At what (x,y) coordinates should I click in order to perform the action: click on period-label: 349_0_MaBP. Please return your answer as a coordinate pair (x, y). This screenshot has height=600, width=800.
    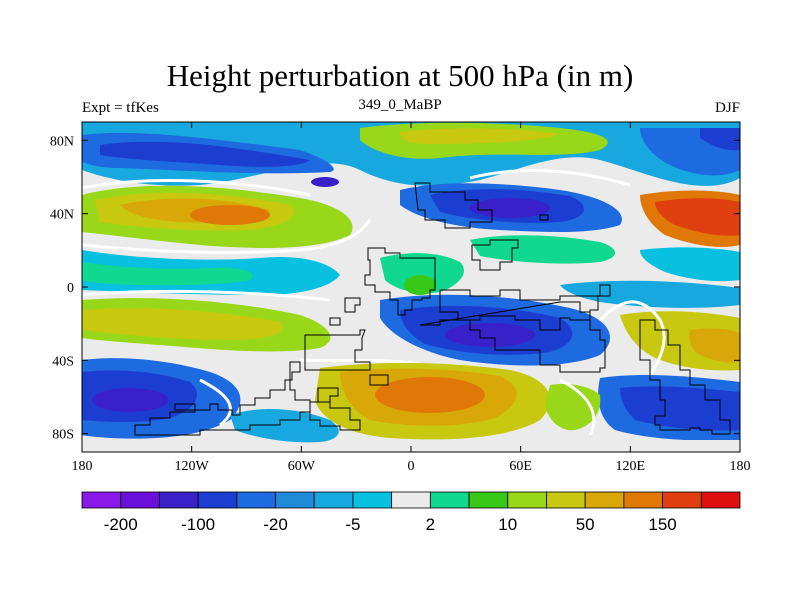
    Looking at the image, I should click on (400, 105).